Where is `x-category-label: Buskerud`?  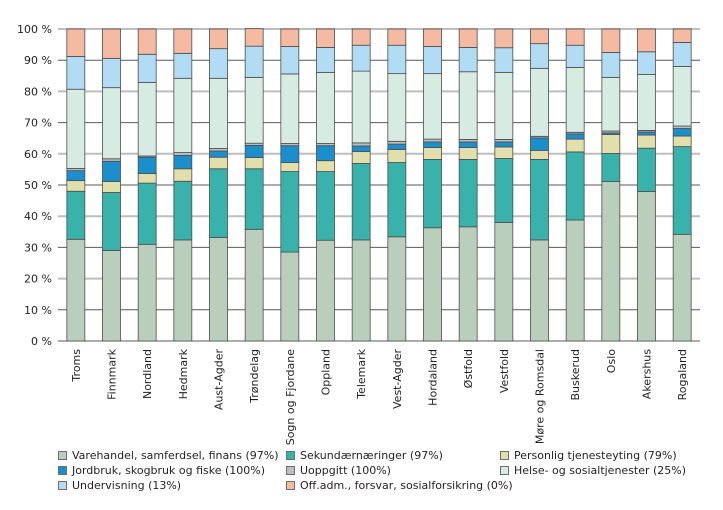 x-category-label: Buskerud is located at coordinates (575, 374).